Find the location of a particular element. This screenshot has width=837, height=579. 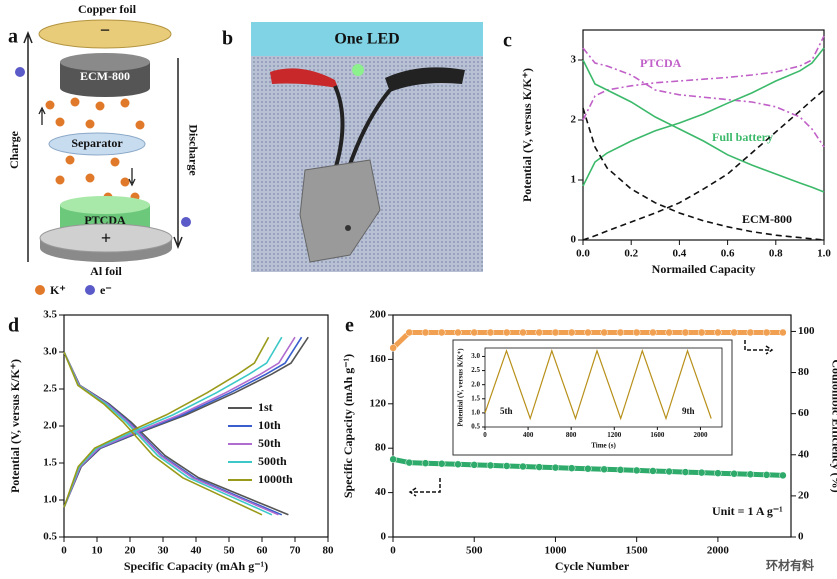

y-tick-label: 80 is located at coordinates (381, 448).